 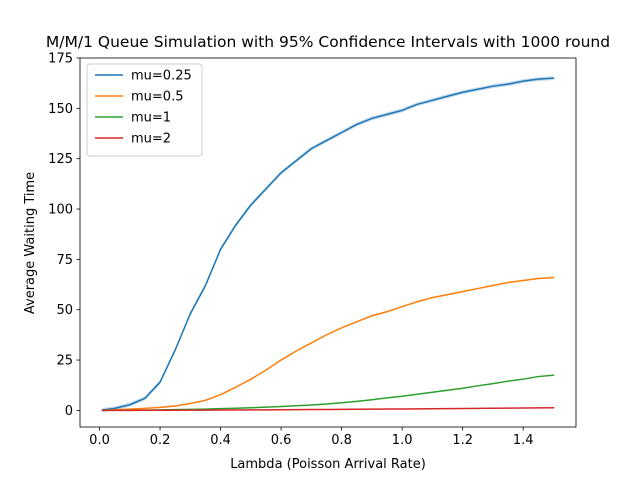 What do you see at coordinates (220, 440) in the screenshot?
I see `x-tick-label: 0.4` at bounding box center [220, 440].